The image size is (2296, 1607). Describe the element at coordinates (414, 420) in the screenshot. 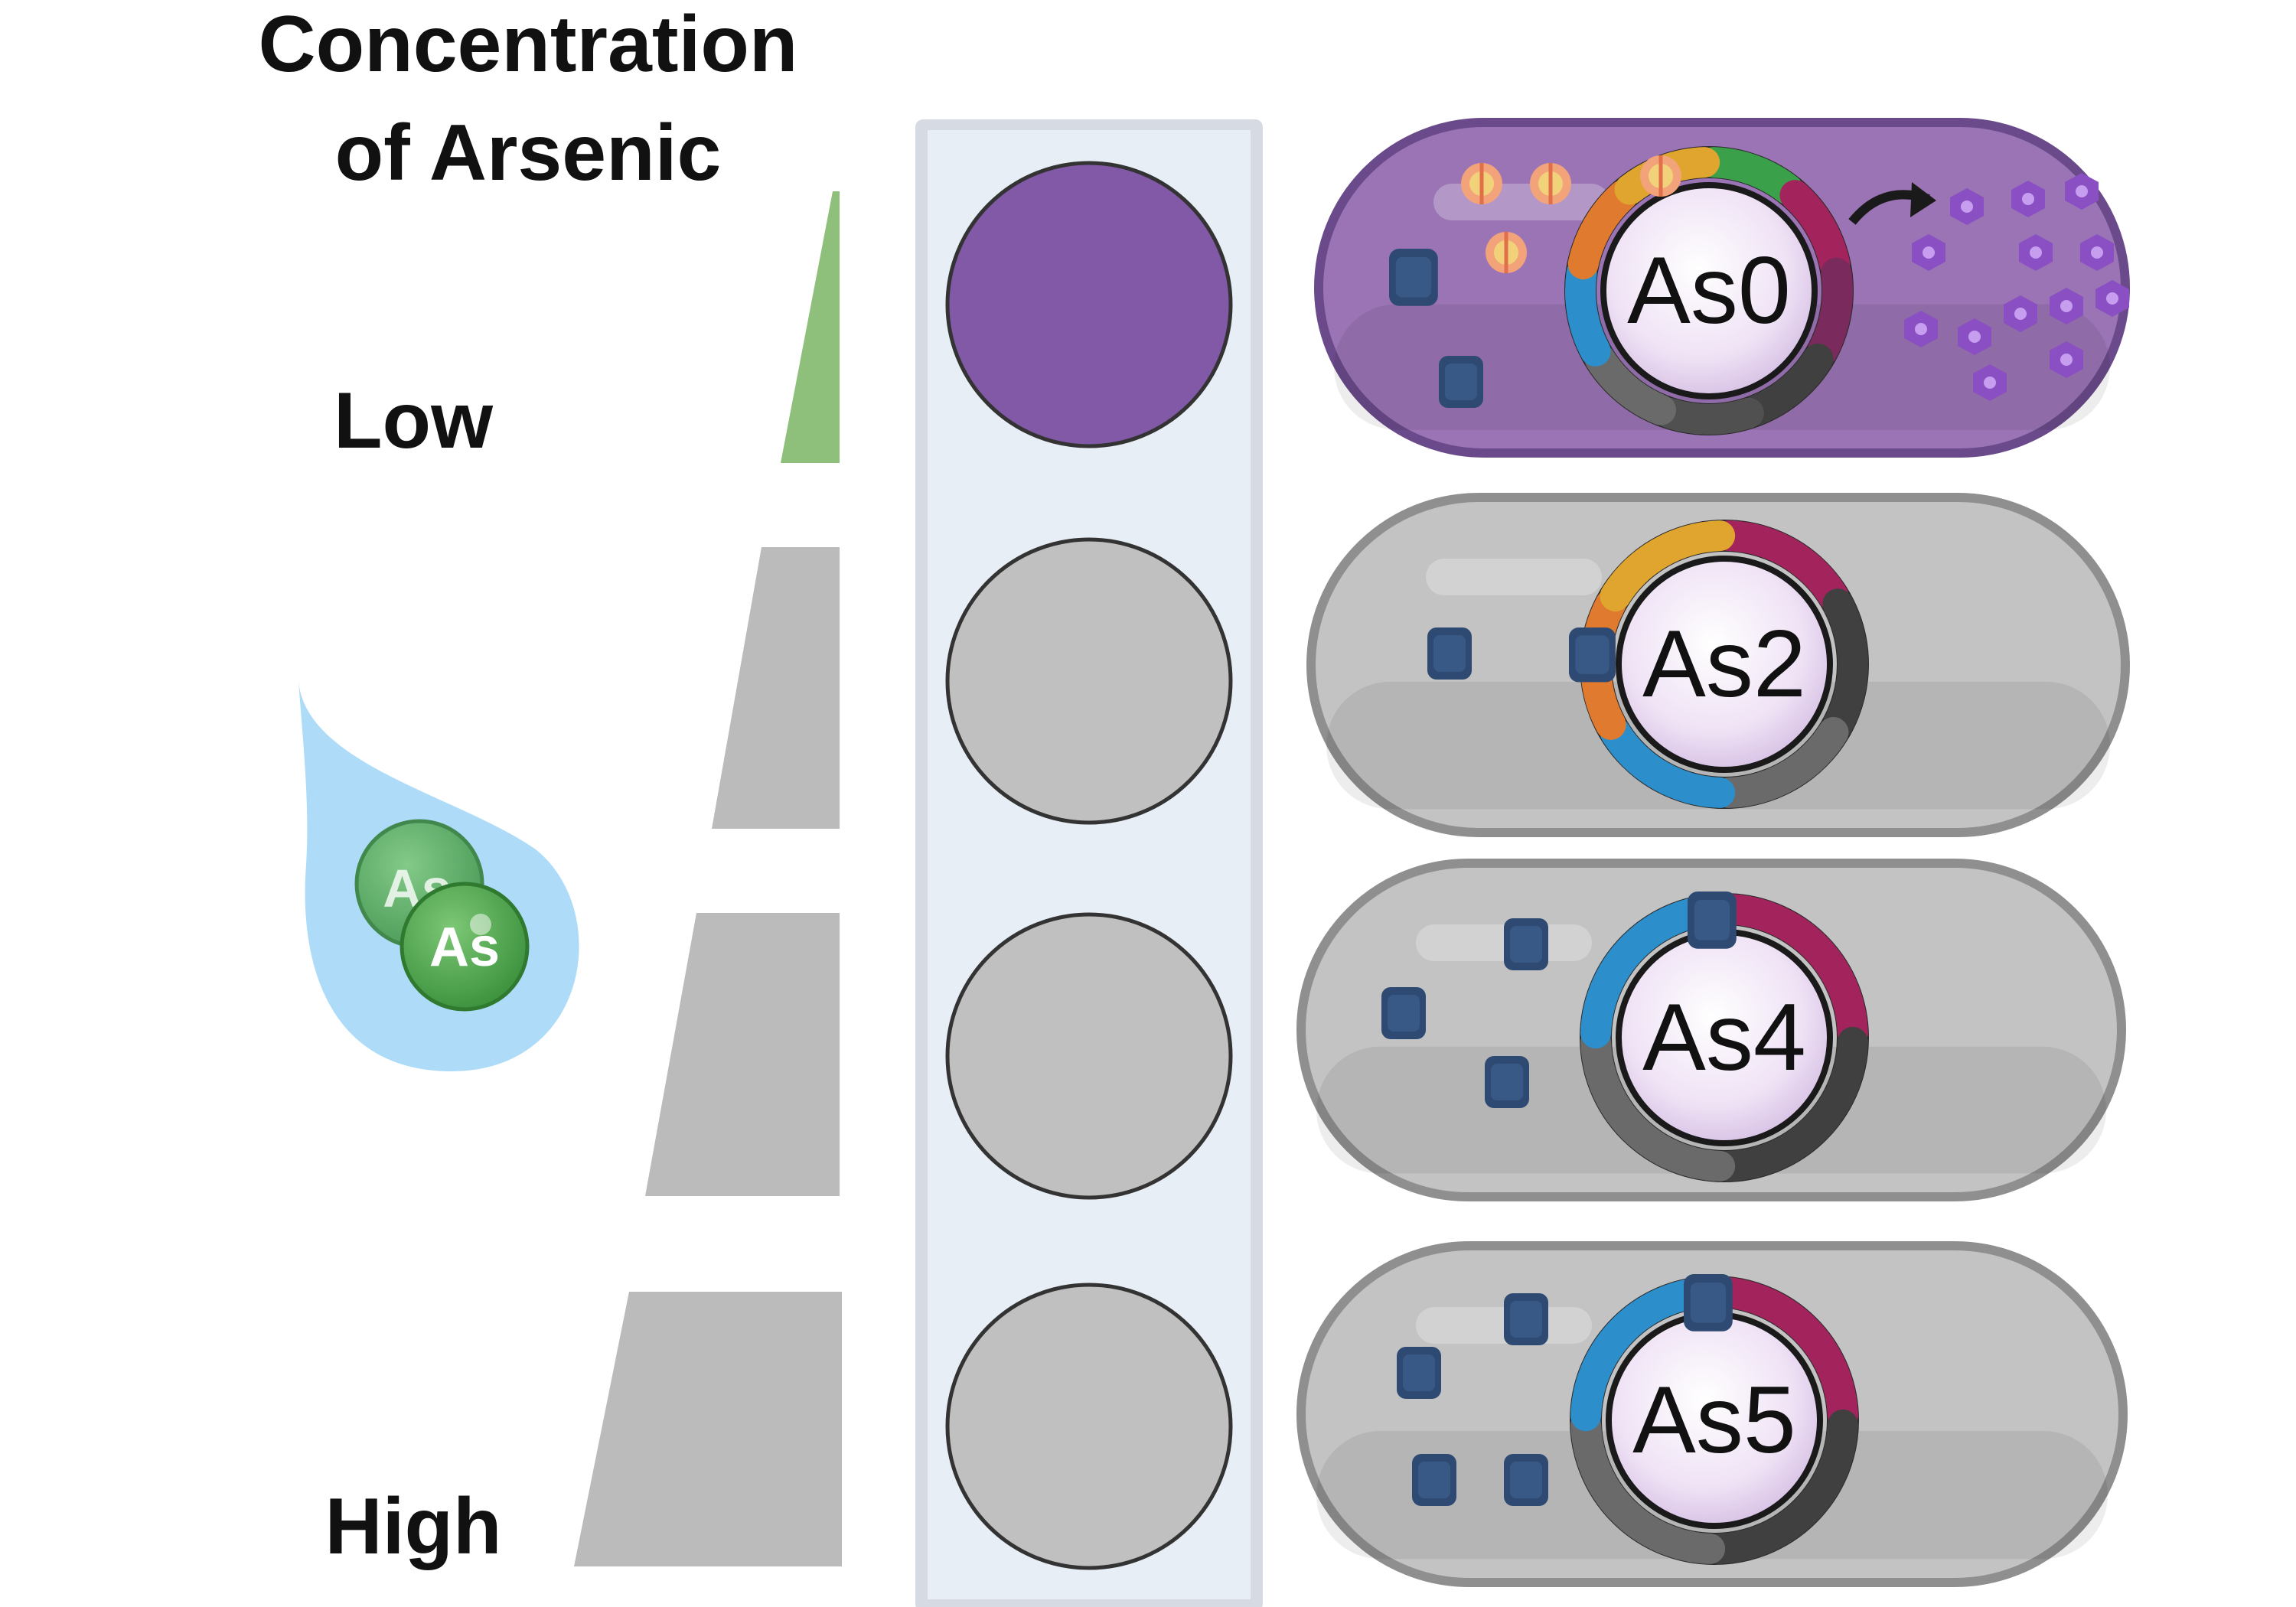

I see `low-label: Low` at that location.